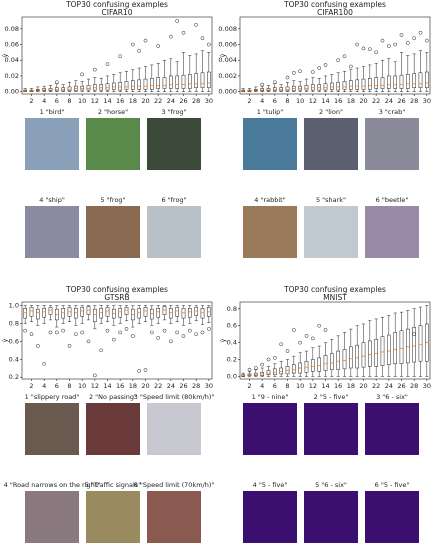  Describe the element at coordinates (232, 309) in the screenshot. I see `y-tick-label: 0.8` at that location.